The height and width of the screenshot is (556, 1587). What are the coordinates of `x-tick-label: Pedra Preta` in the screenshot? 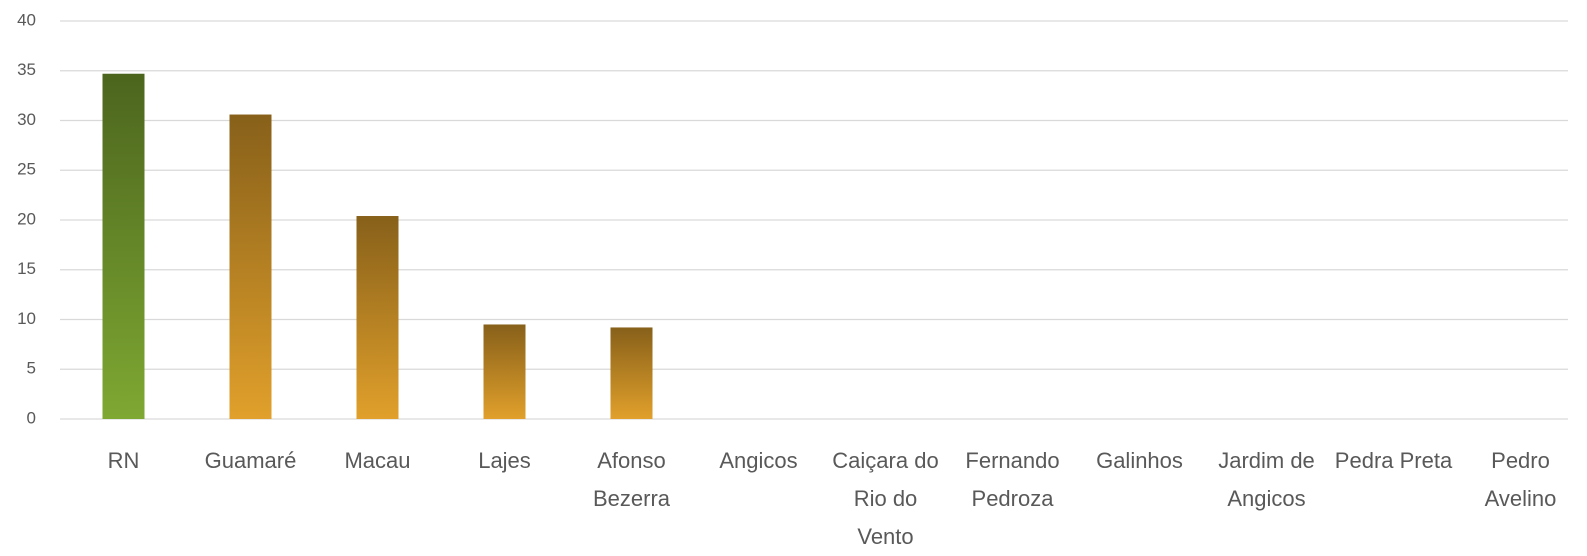 It's located at (1394, 460).